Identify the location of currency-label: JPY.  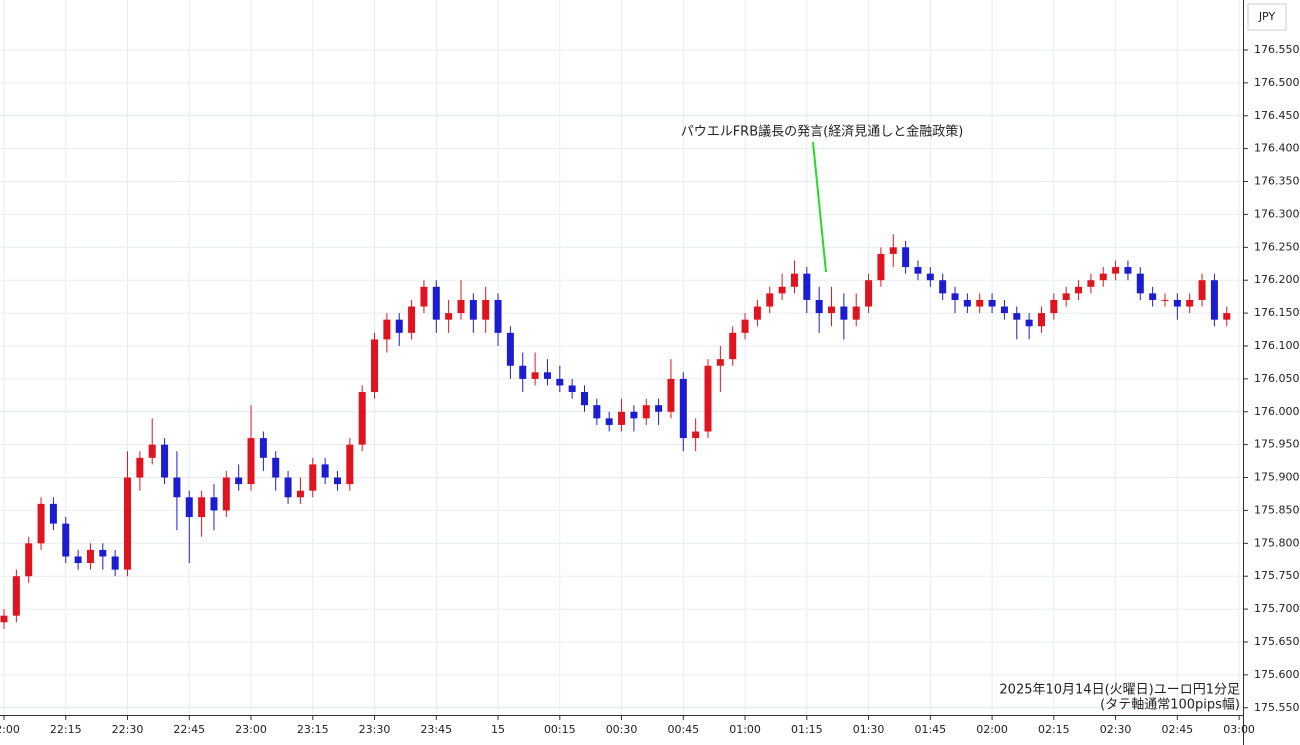
(1267, 16).